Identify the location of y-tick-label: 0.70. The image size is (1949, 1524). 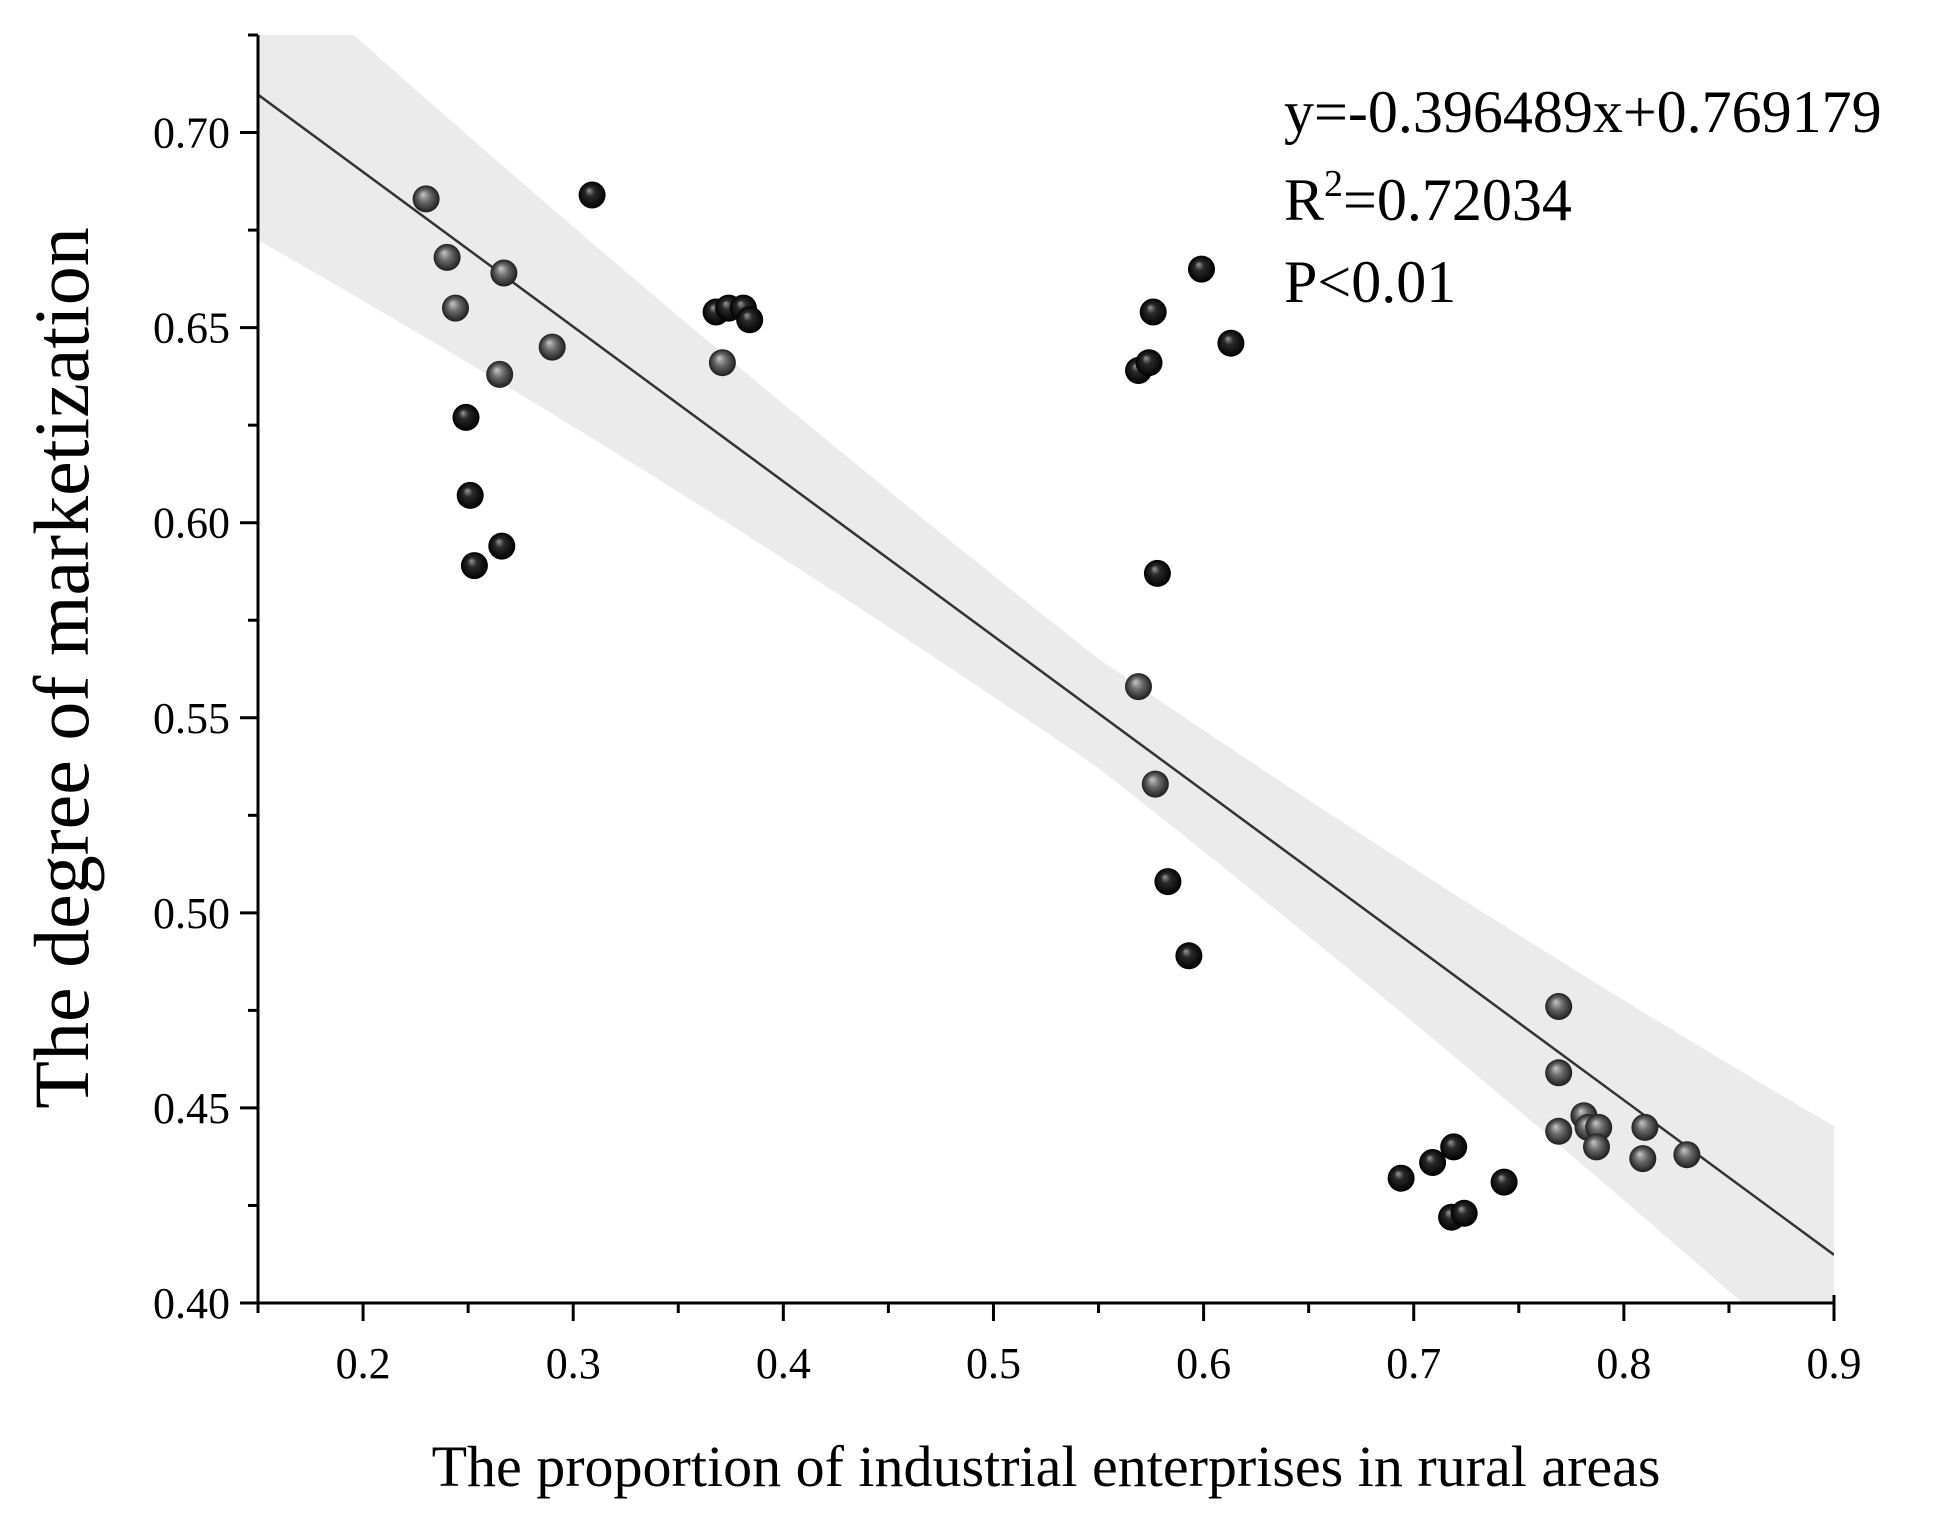
(191, 133).